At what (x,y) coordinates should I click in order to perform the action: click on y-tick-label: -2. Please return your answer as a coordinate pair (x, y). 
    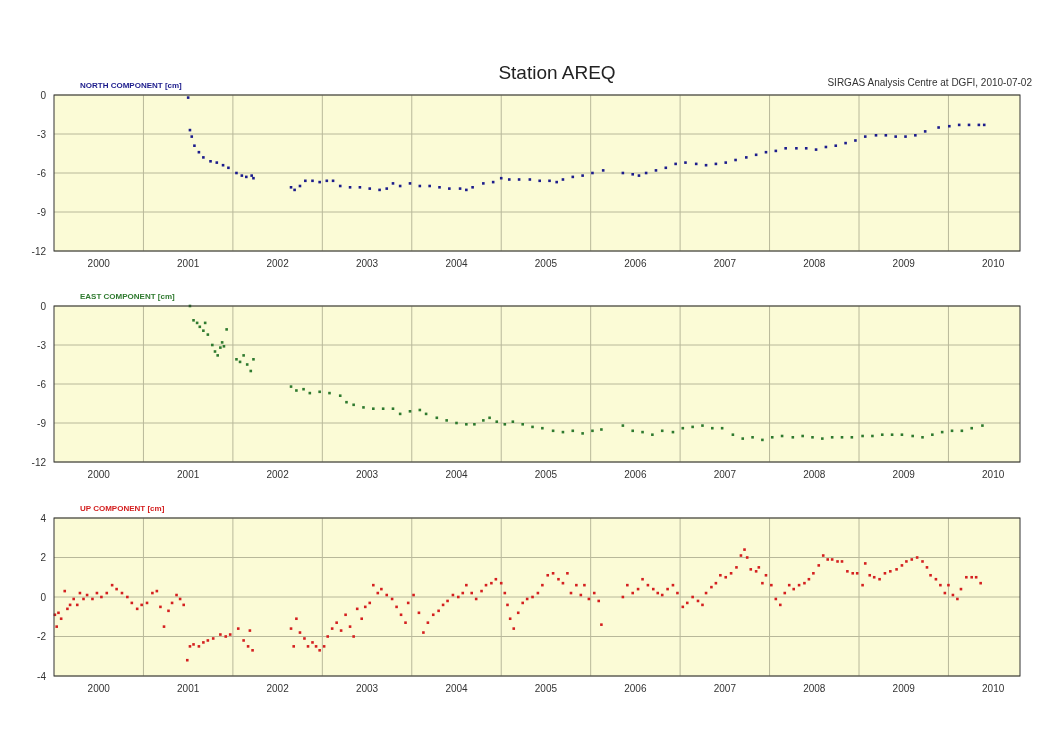
    Looking at the image, I should click on (42, 636).